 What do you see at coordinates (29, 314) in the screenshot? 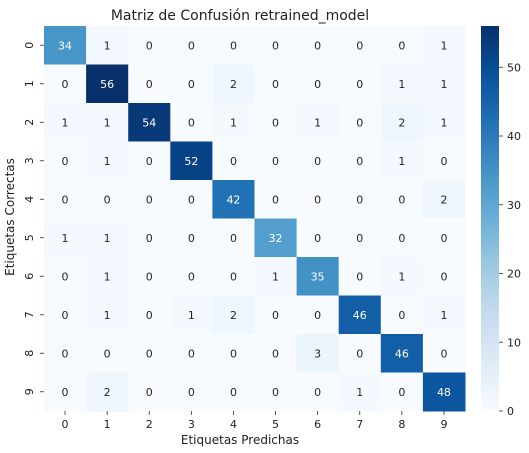
I see `y-tick-label: 7` at bounding box center [29, 314].